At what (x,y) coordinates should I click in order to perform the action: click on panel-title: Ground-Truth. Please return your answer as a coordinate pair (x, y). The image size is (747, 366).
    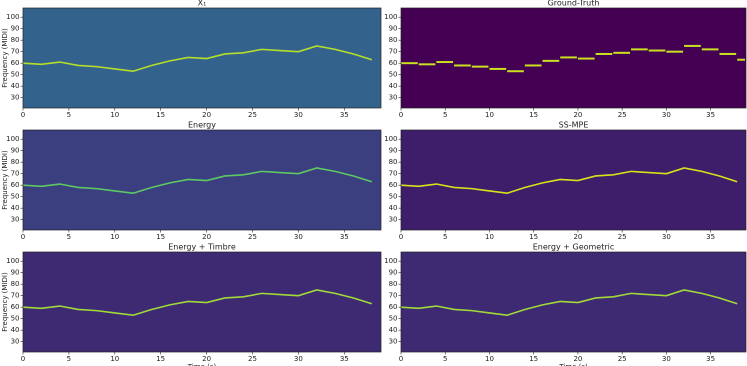
    Looking at the image, I should click on (574, 4).